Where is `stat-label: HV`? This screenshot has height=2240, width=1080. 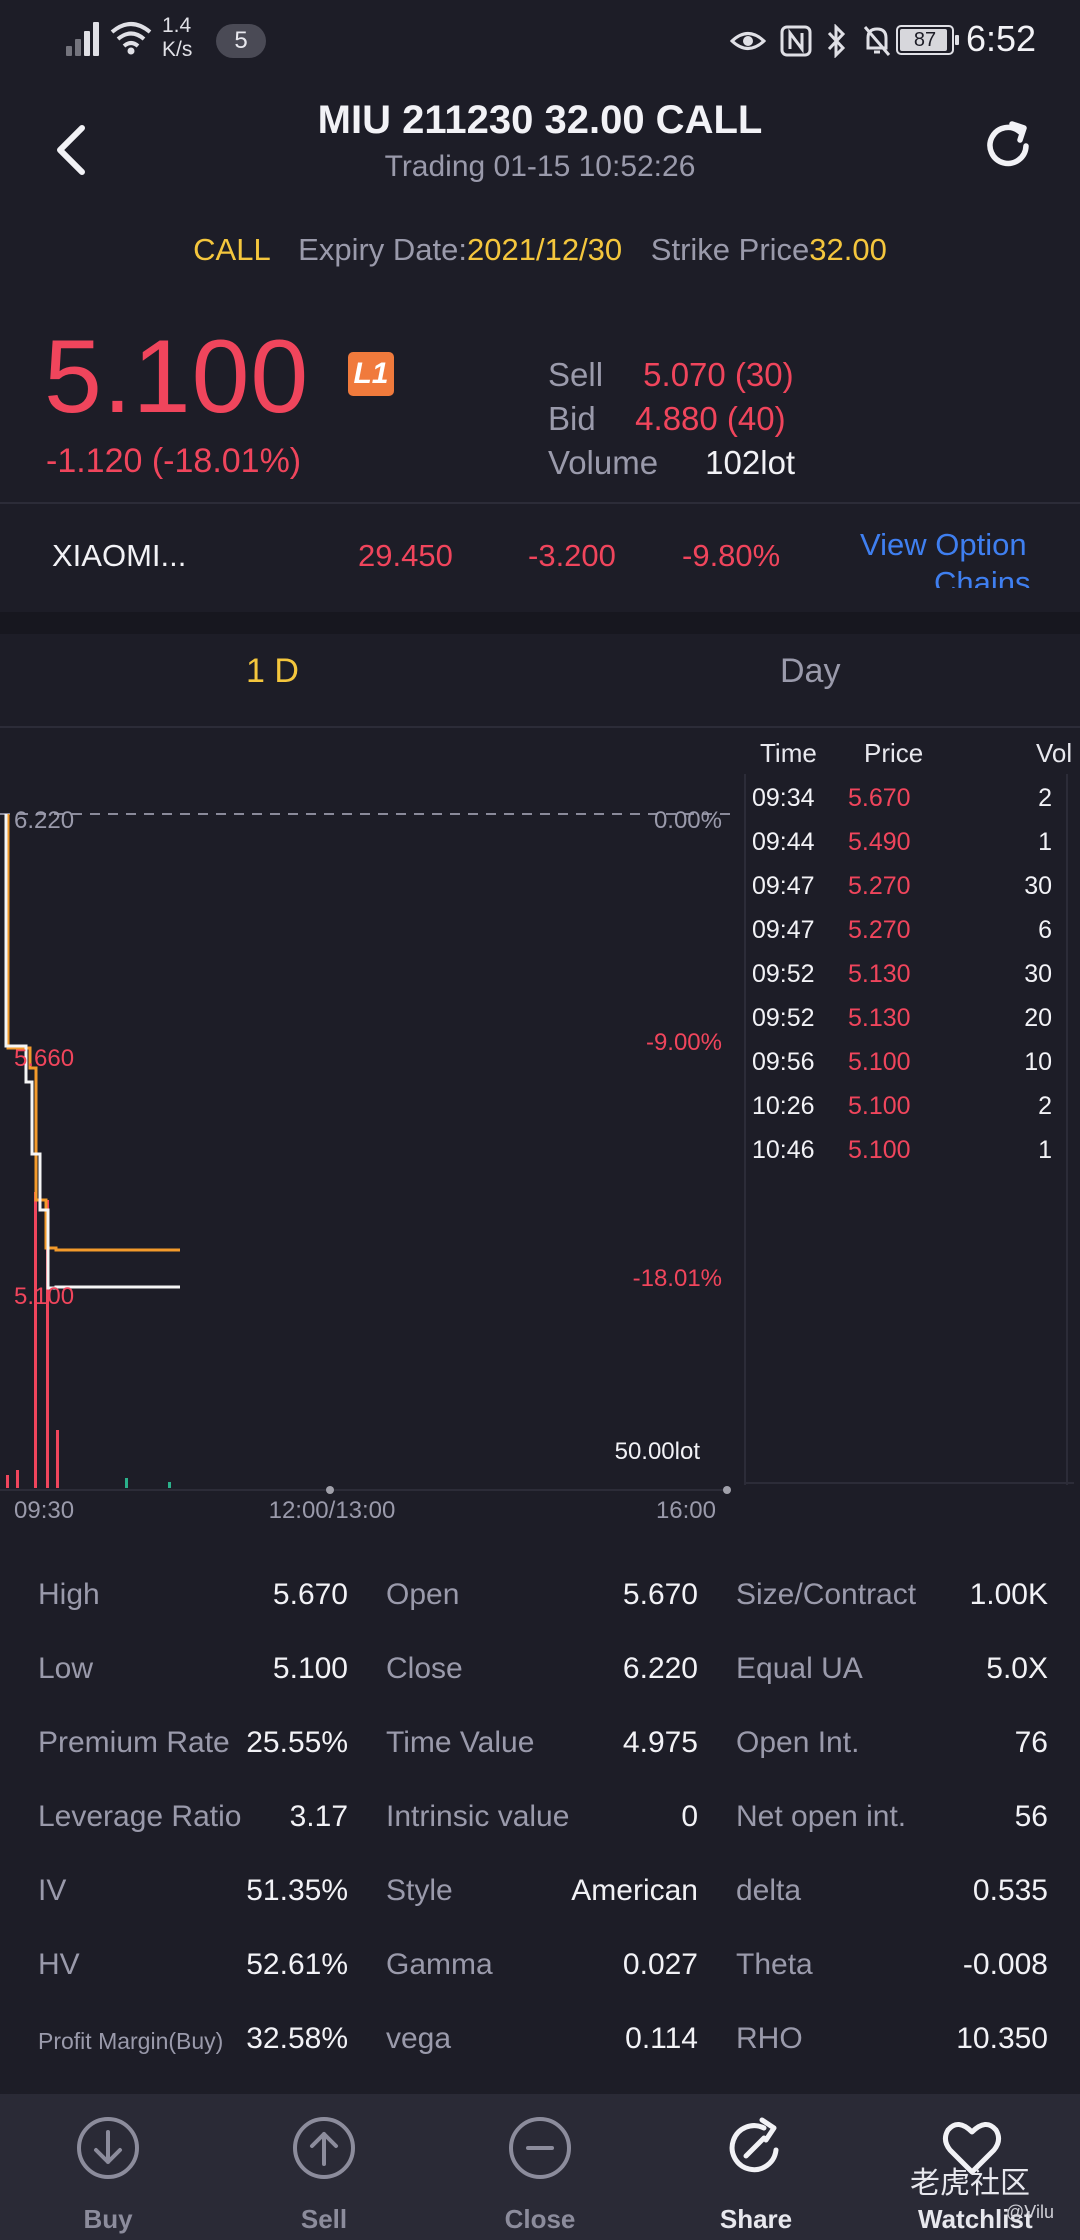 stat-label: HV is located at coordinates (59, 1964).